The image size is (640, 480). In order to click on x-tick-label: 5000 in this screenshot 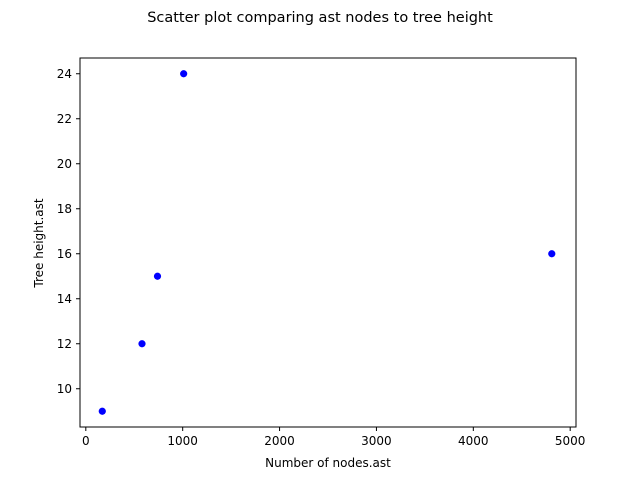, I will do `click(570, 441)`.